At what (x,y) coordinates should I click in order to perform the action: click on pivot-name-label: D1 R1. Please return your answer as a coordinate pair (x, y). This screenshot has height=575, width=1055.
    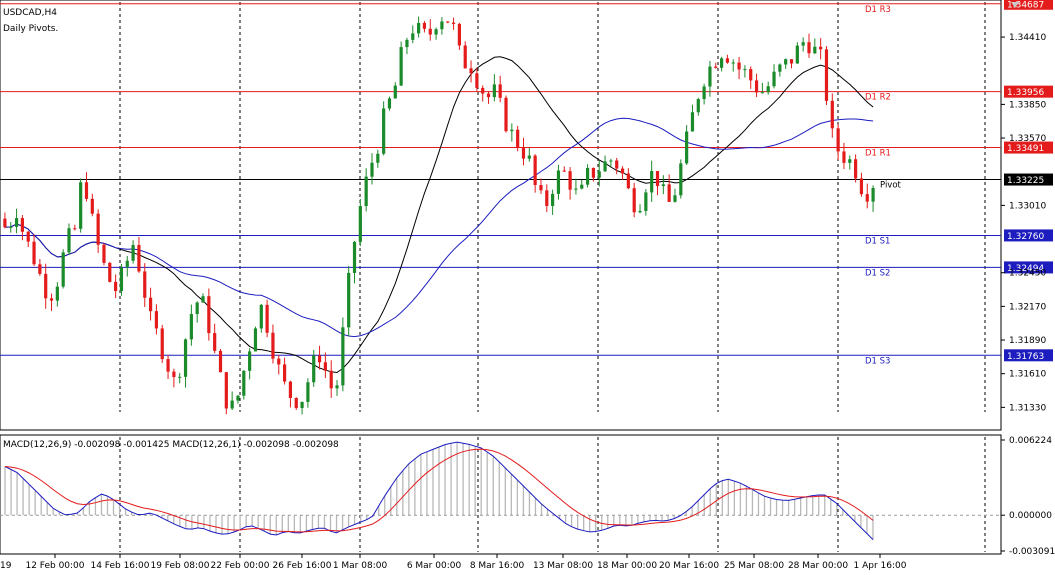
    Looking at the image, I should click on (878, 154).